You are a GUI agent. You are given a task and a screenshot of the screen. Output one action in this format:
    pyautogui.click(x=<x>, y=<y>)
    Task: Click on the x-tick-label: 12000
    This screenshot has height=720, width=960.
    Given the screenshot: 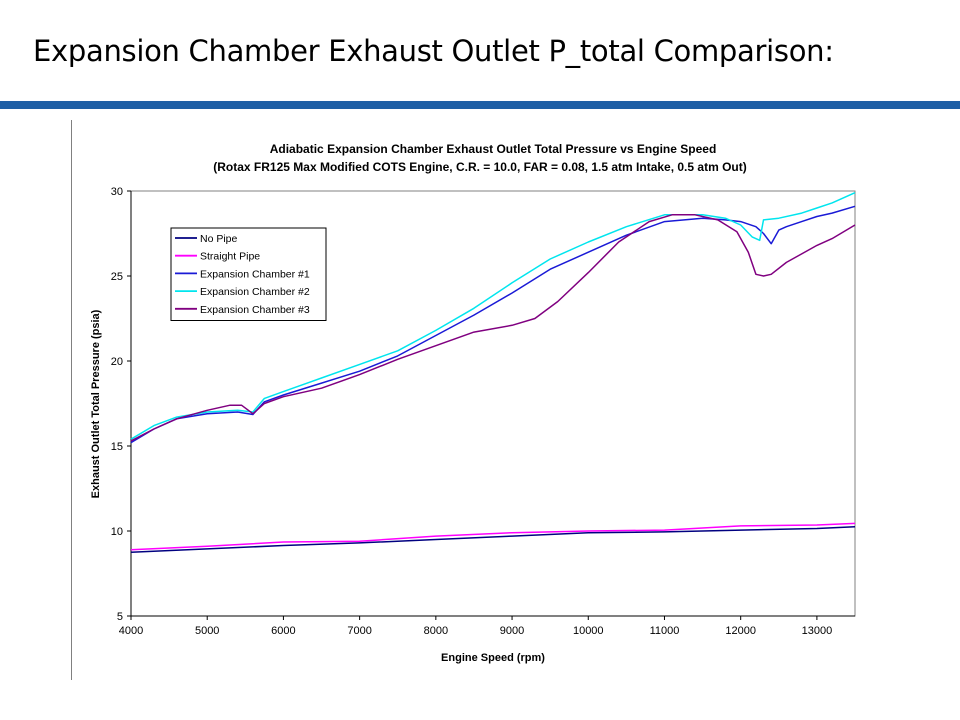 What is the action you would take?
    pyautogui.click(x=740, y=631)
    